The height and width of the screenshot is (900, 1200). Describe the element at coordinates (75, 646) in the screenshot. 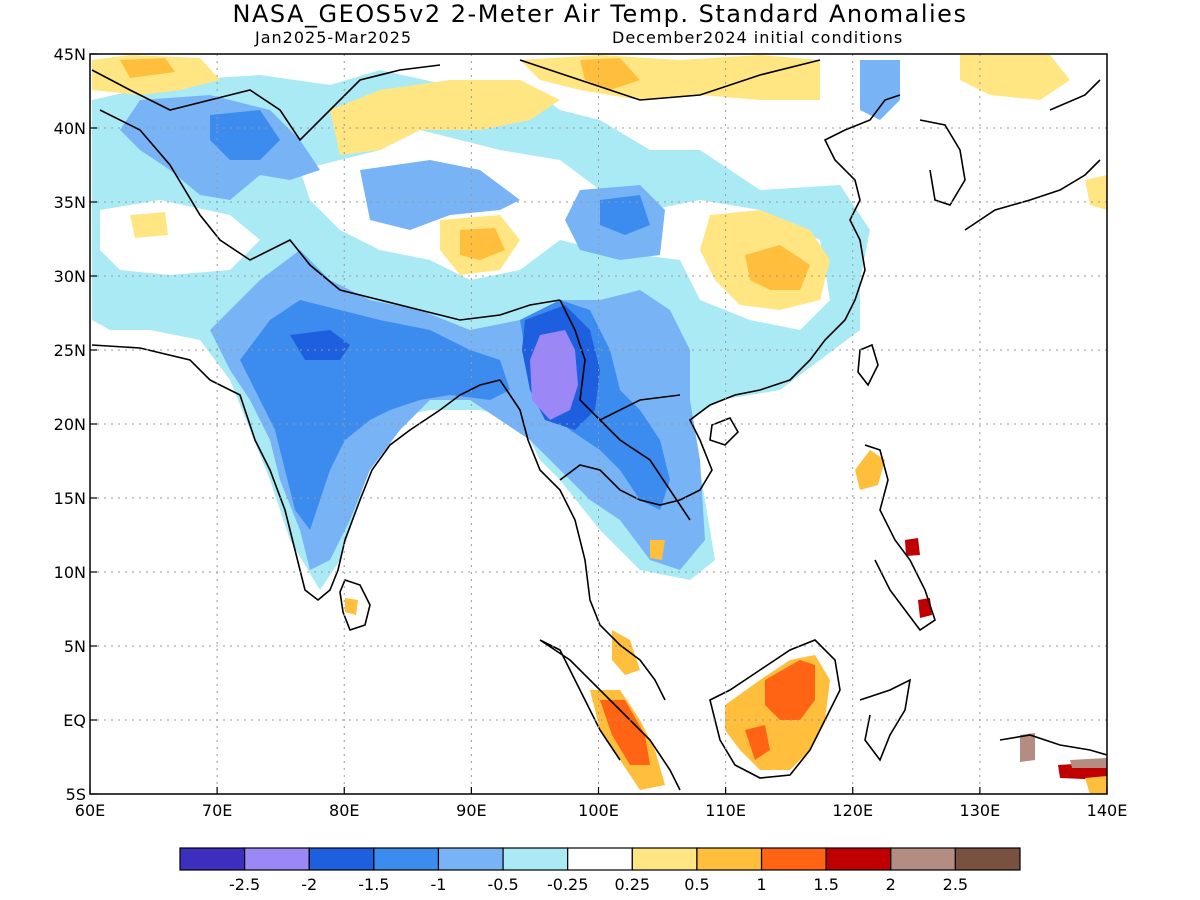

I see `y-tick-label: 5N` at that location.